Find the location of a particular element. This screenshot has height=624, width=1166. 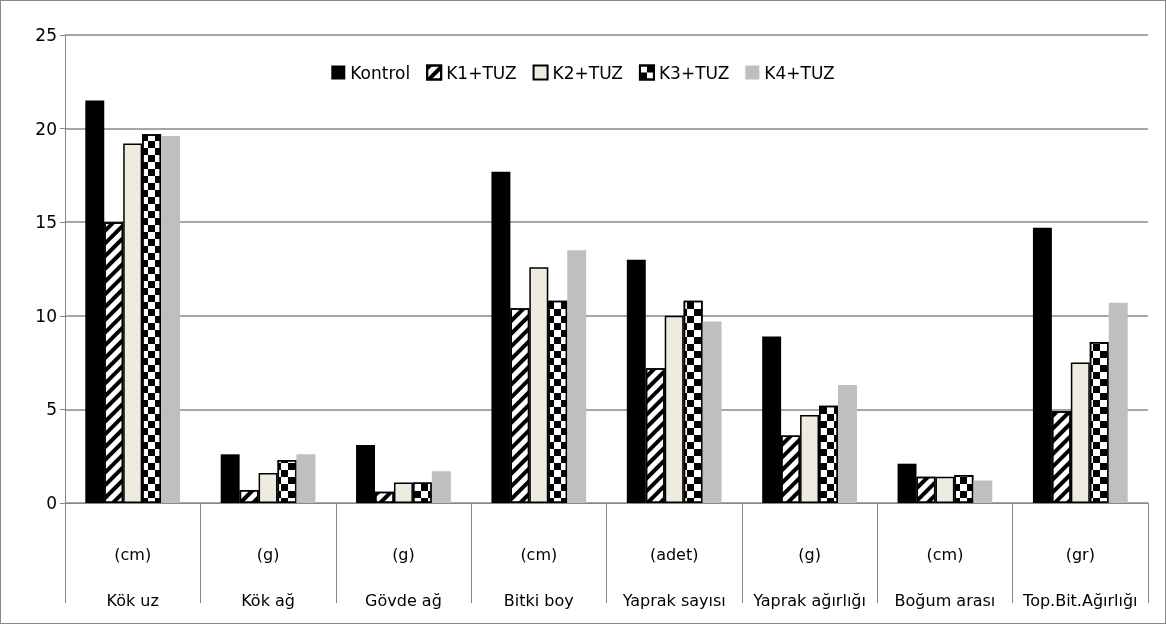

category-label: (cm) Kök uz is located at coordinates (132, 577).